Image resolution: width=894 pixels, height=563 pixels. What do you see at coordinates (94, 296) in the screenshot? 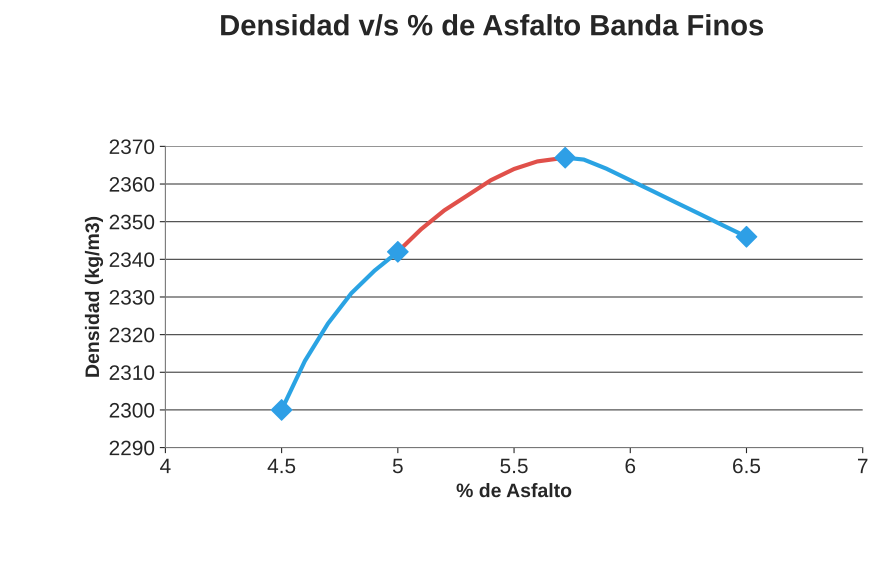
I see `y-axis-title: Densidad (kg/m3)` at bounding box center [94, 296].